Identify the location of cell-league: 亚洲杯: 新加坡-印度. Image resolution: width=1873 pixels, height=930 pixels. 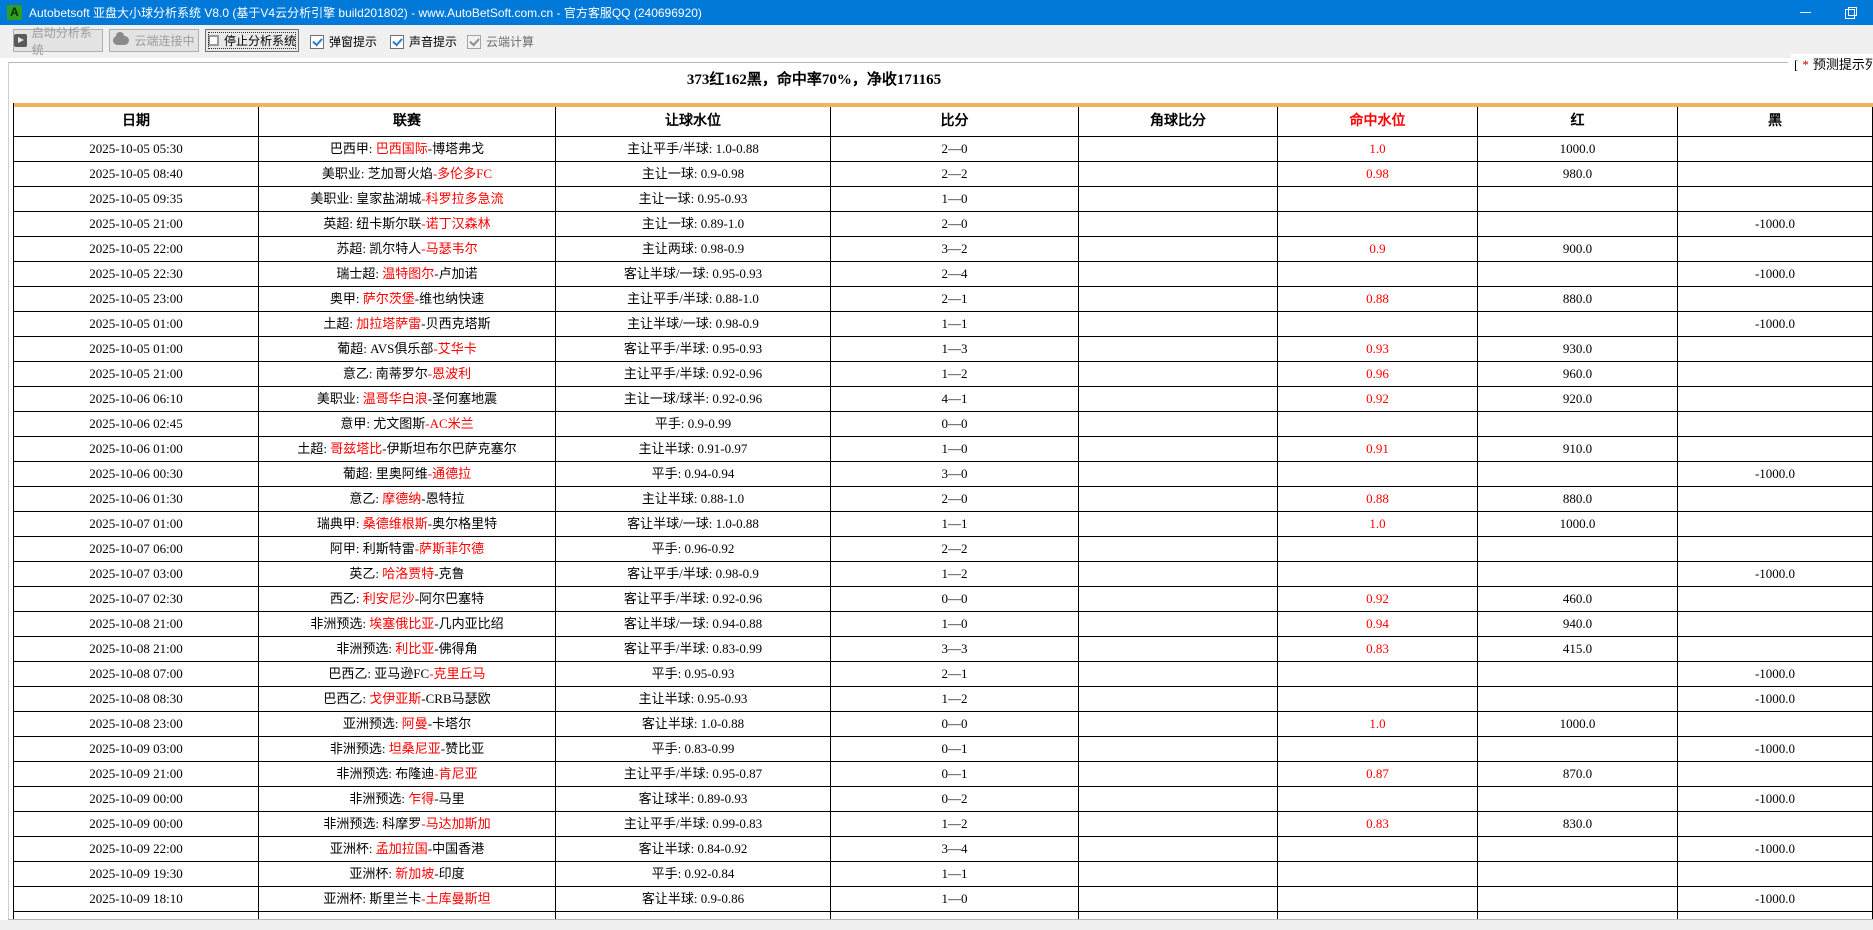
(407, 874).